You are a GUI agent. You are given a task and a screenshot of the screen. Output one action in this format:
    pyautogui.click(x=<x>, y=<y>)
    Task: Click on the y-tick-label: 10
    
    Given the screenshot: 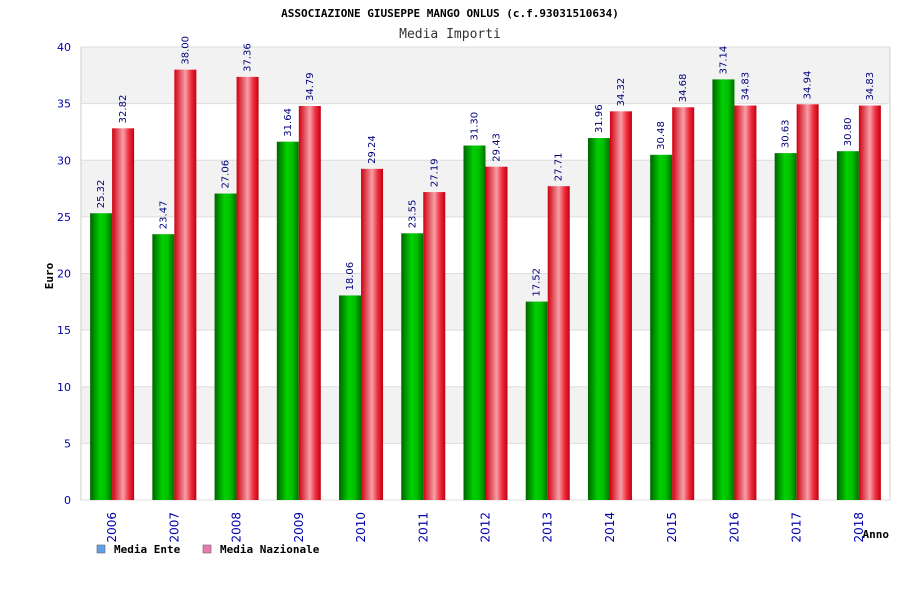 What is the action you would take?
    pyautogui.click(x=64, y=387)
    